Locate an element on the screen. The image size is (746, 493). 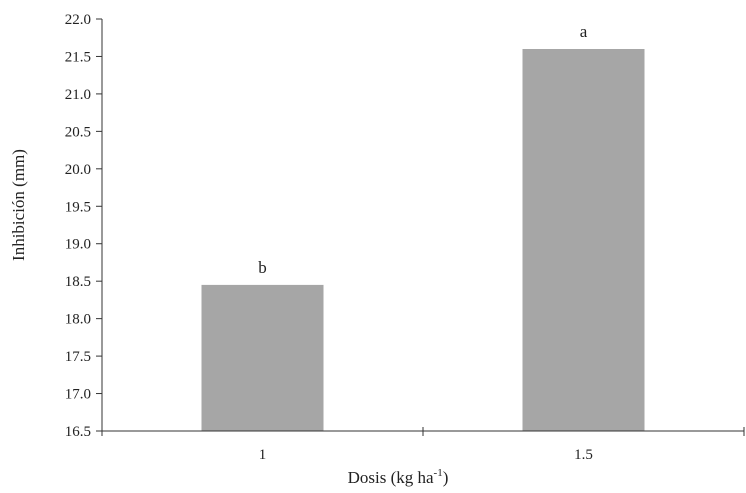
y-tick-label-5: 18.5 is located at coordinates (78, 282).